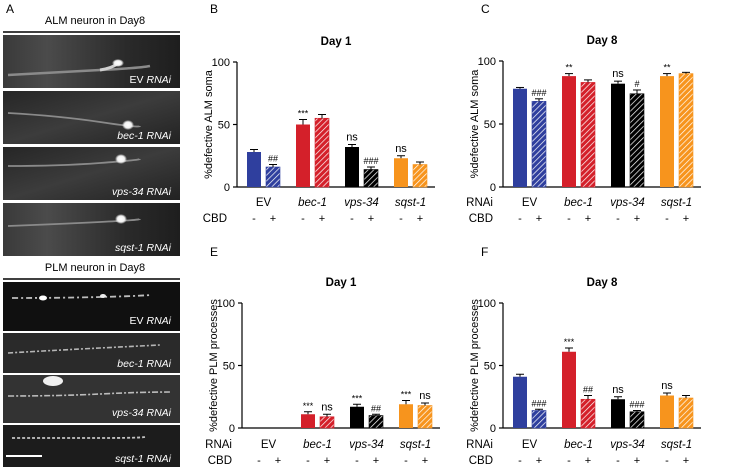  I want to click on chart-title: Day 1, so click(341, 283).